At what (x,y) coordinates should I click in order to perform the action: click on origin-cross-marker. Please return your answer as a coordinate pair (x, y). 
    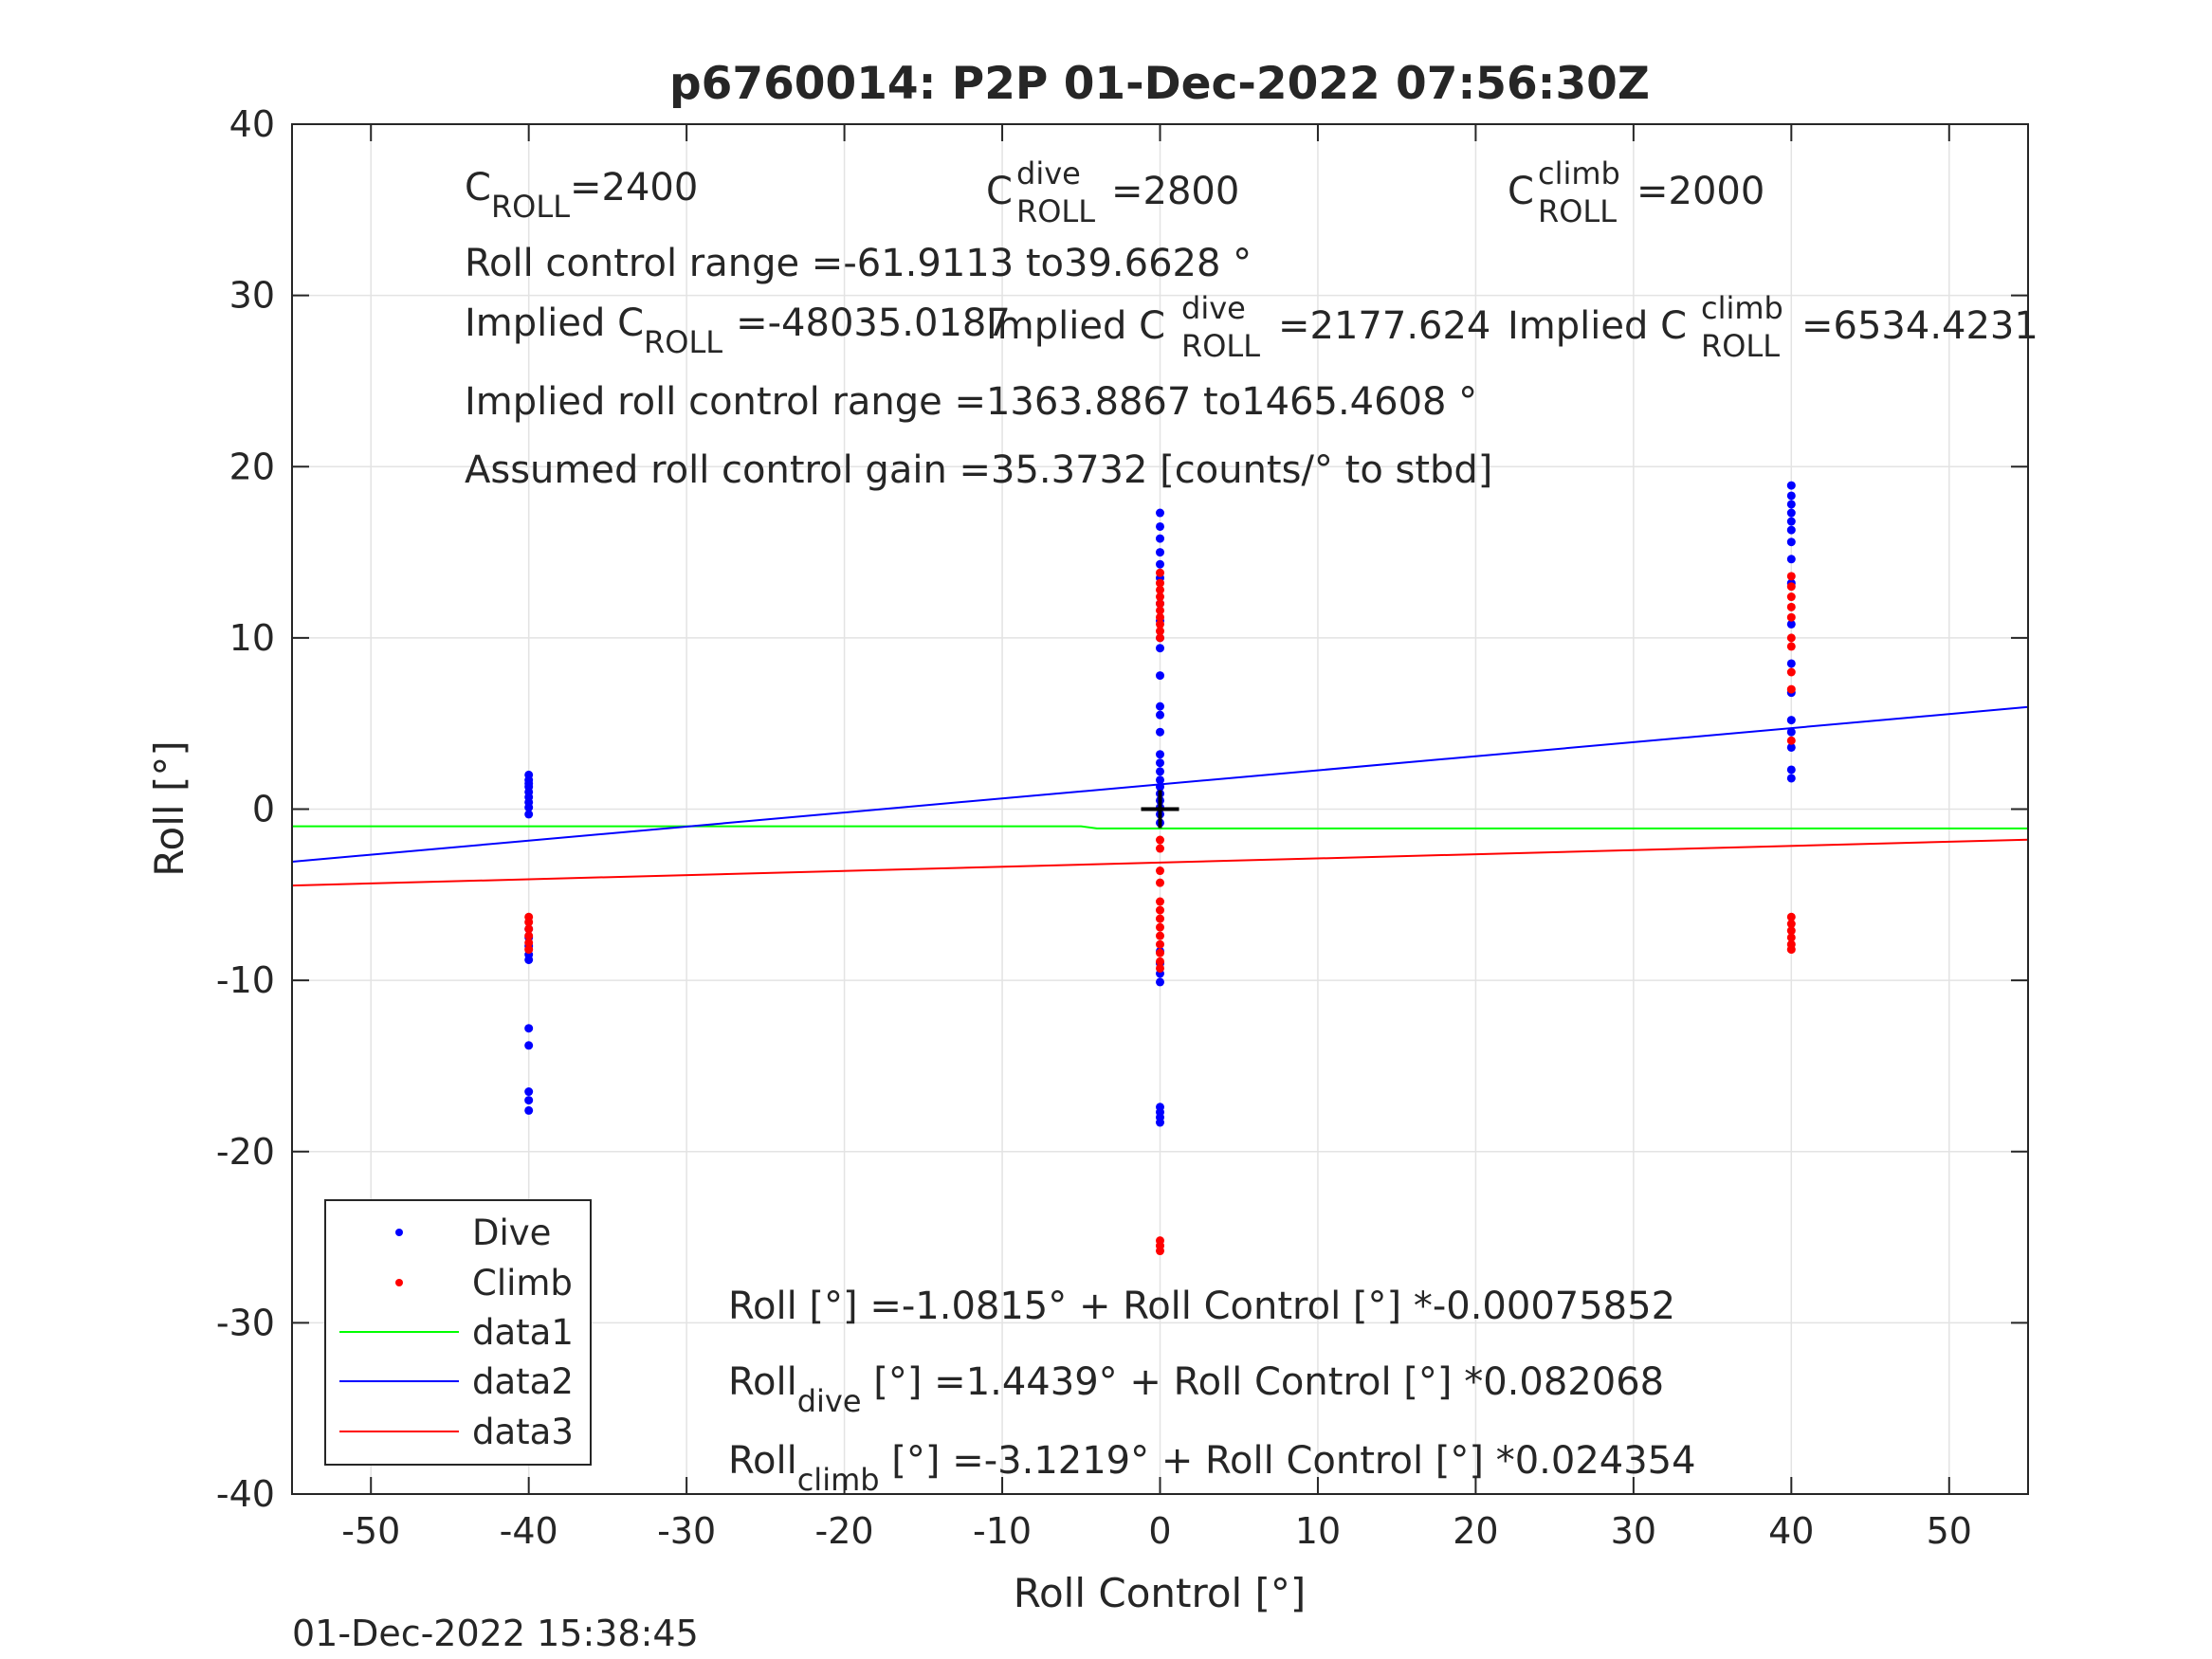
    Looking at the image, I should click on (1160, 809).